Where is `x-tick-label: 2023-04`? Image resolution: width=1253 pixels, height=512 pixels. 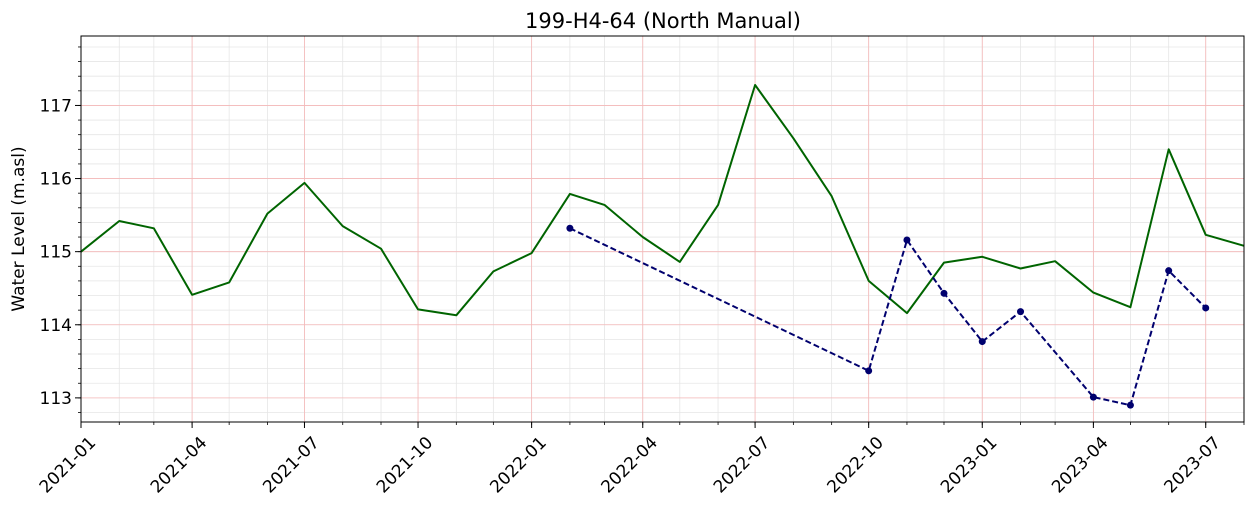
x-tick-label: 2023-04 is located at coordinates (1080, 465).